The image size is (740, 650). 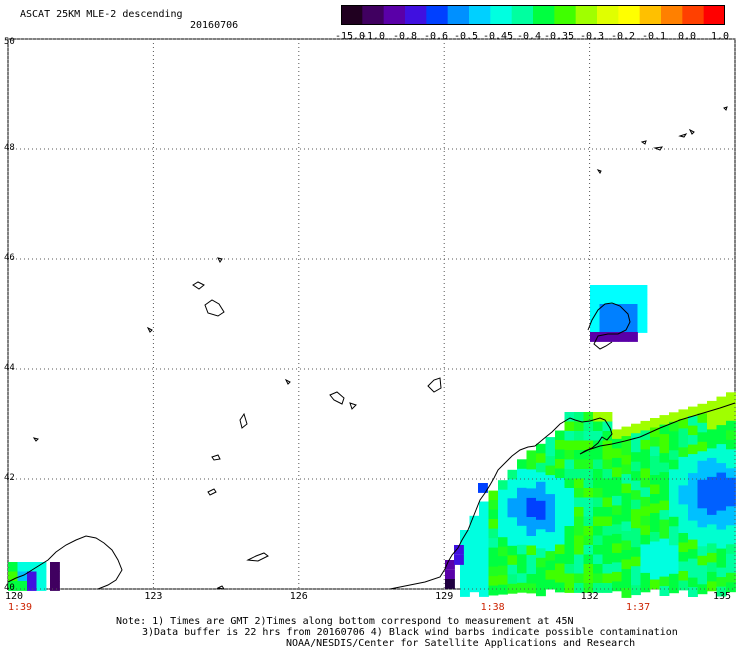 I want to click on lon-label: 120, so click(x=14, y=596).